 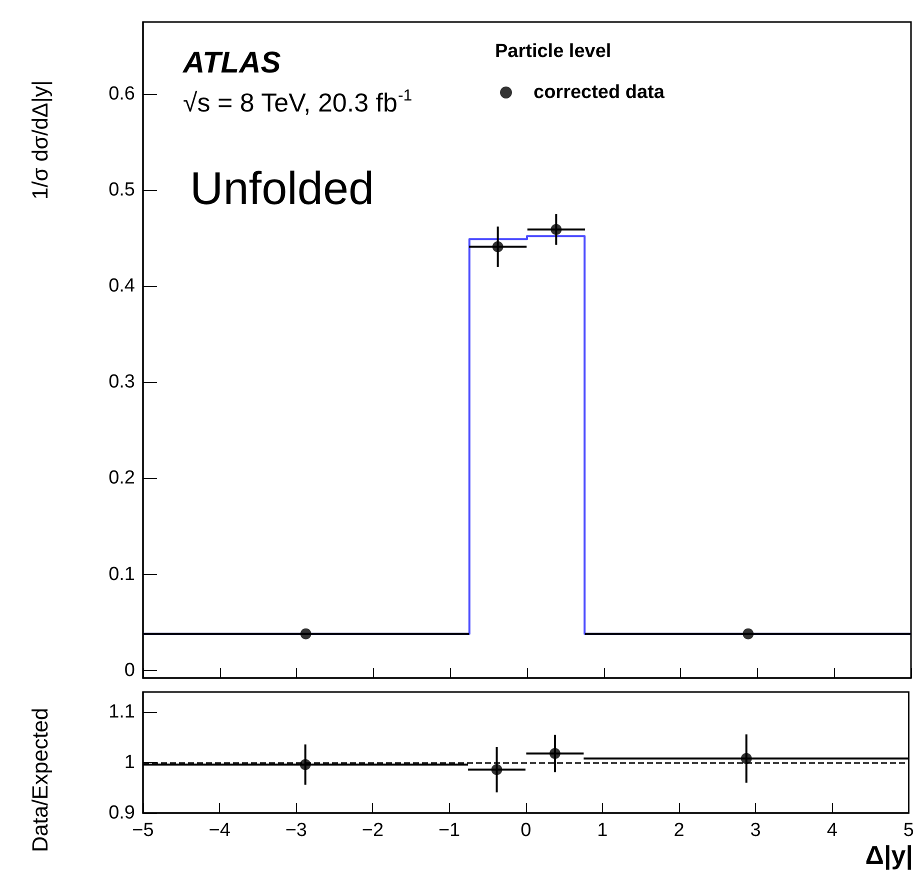 What do you see at coordinates (129, 670) in the screenshot?
I see `y-tick-label: 0` at bounding box center [129, 670].